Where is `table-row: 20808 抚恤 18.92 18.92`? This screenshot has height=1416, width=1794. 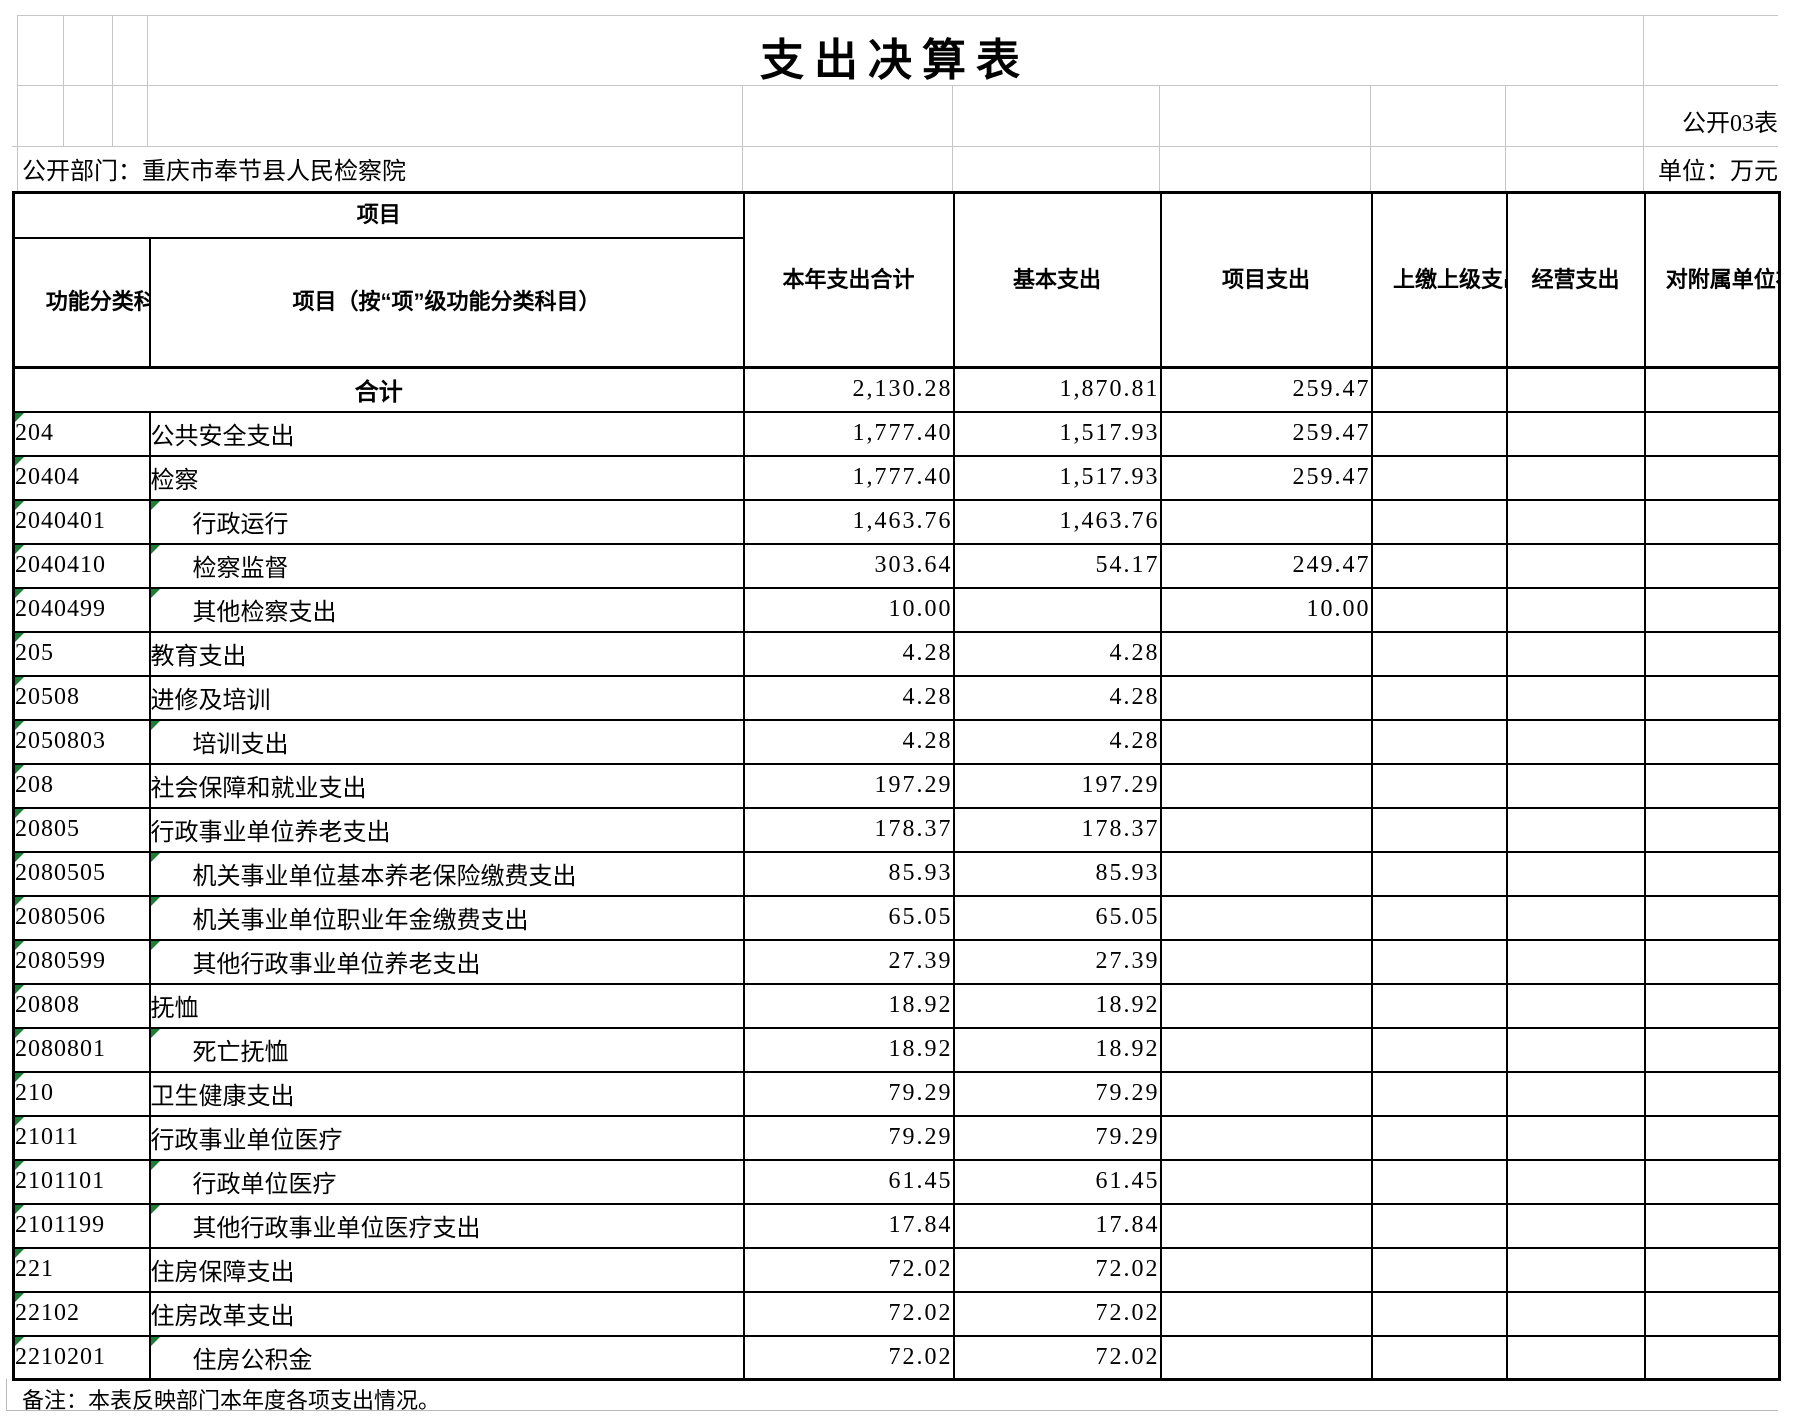
table-row: 20808 抚恤 18.92 18.92 is located at coordinates (896, 1005).